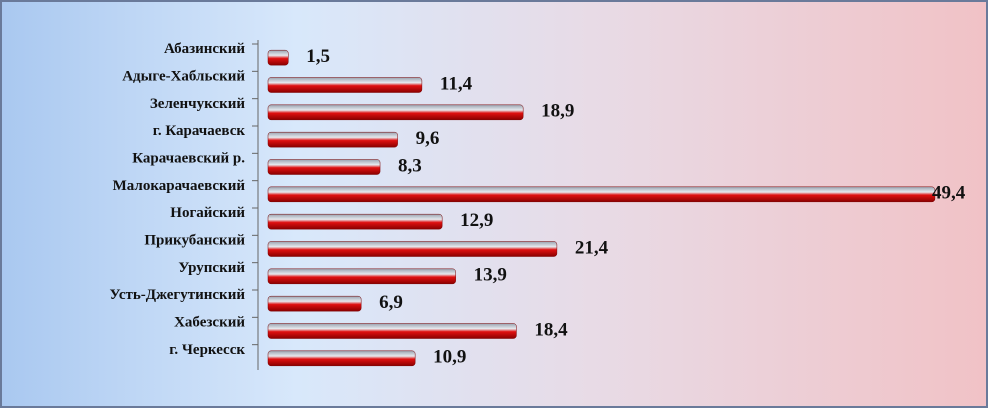 This screenshot has height=408, width=988. I want to click on category-label: Адыге-Хабльский, so click(183, 76).